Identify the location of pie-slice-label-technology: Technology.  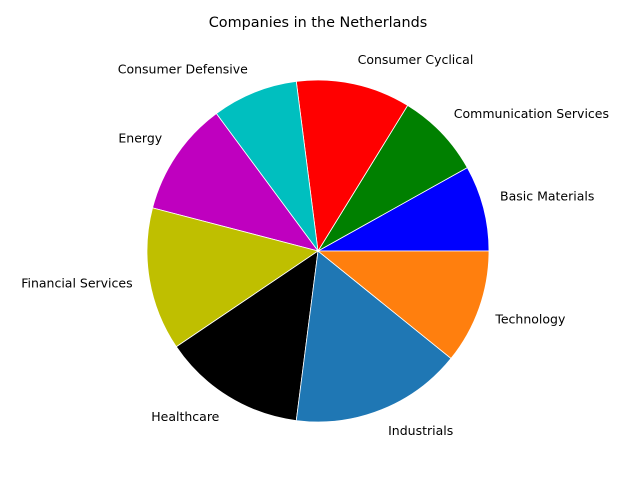
(530, 318).